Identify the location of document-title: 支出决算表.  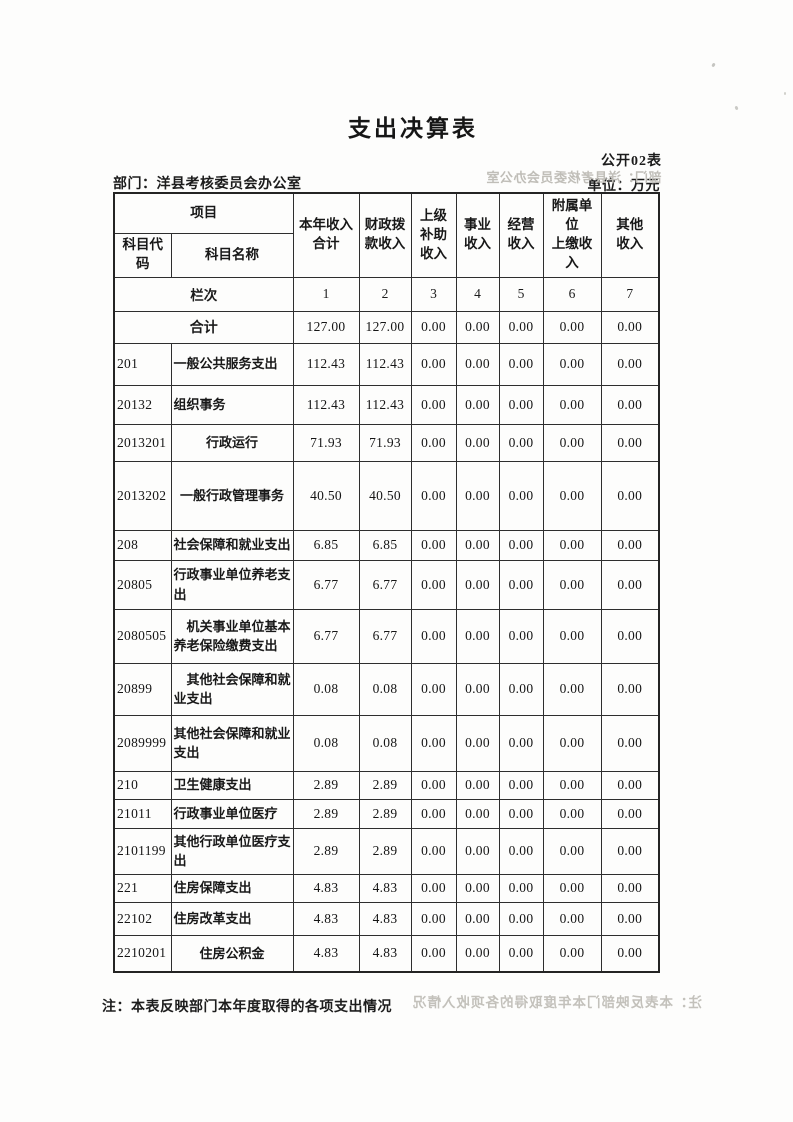
(413, 128).